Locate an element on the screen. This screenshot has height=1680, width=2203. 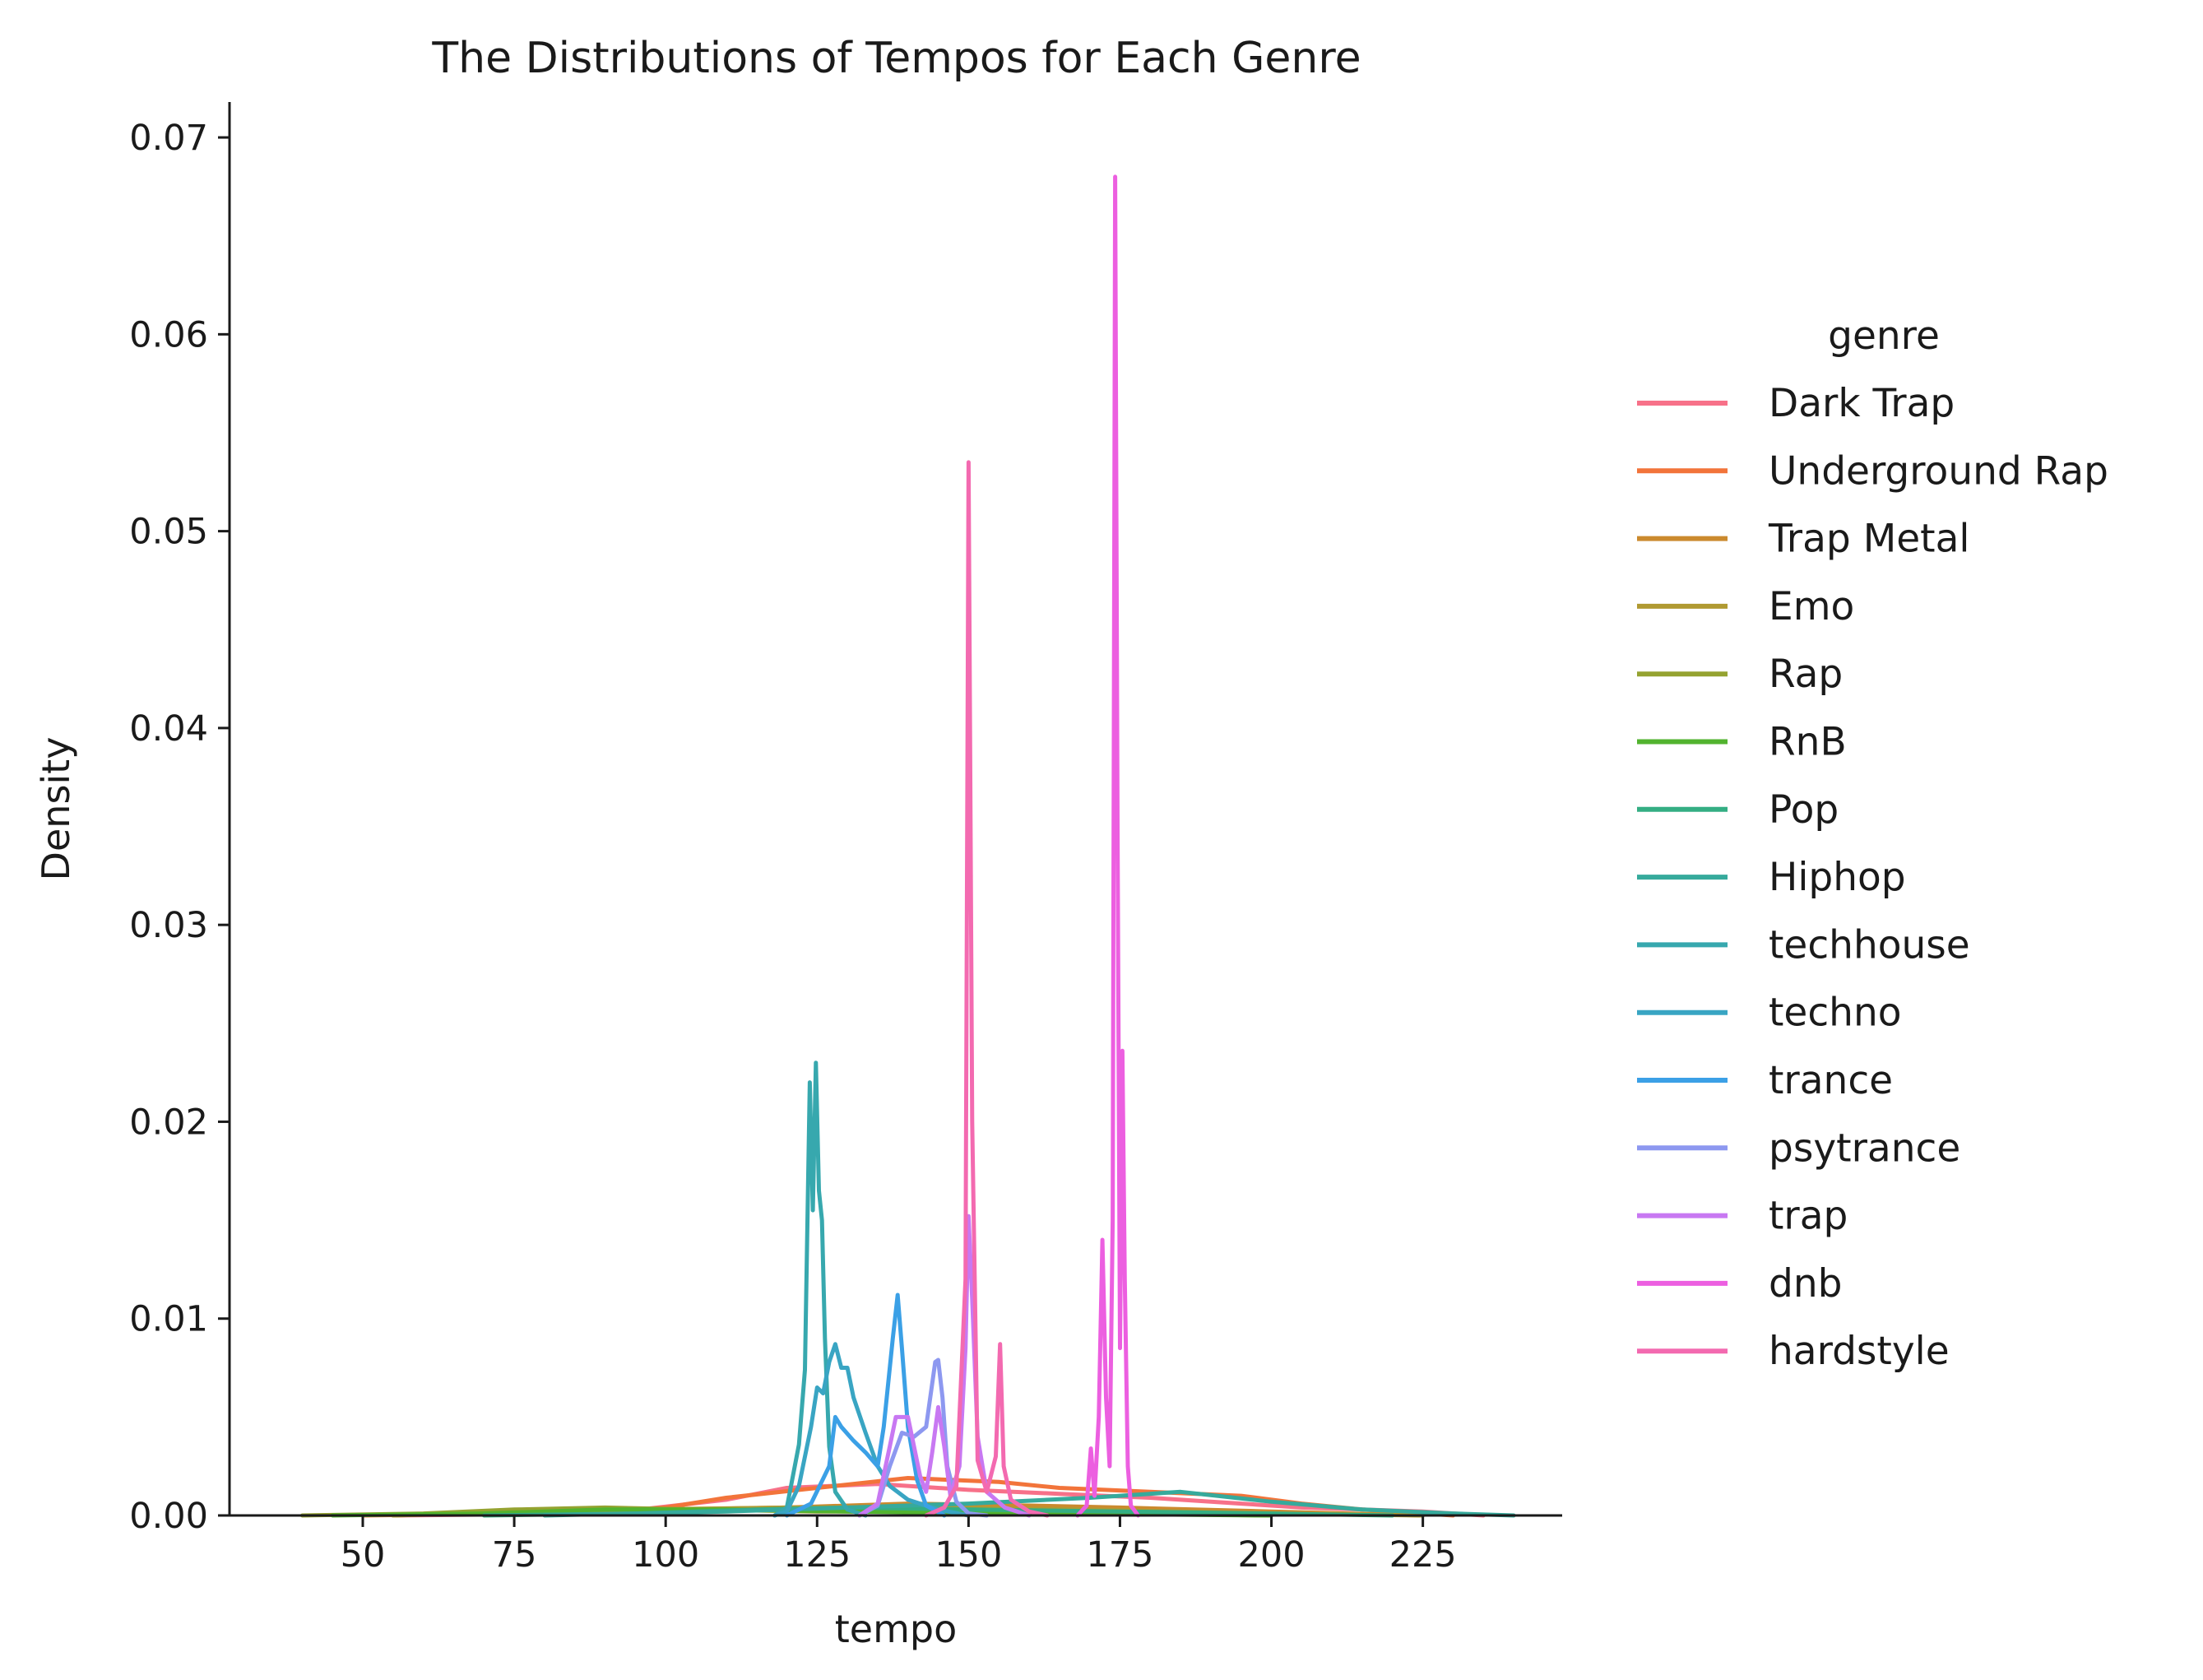
series-line-psytrance is located at coordinates (923, 1437).